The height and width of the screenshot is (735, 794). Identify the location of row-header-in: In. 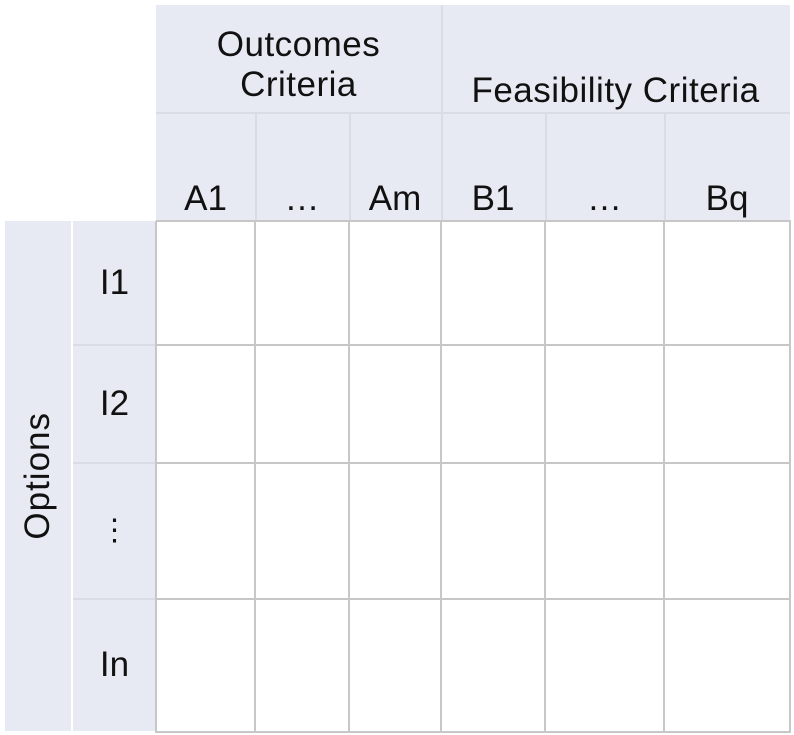
(114, 665).